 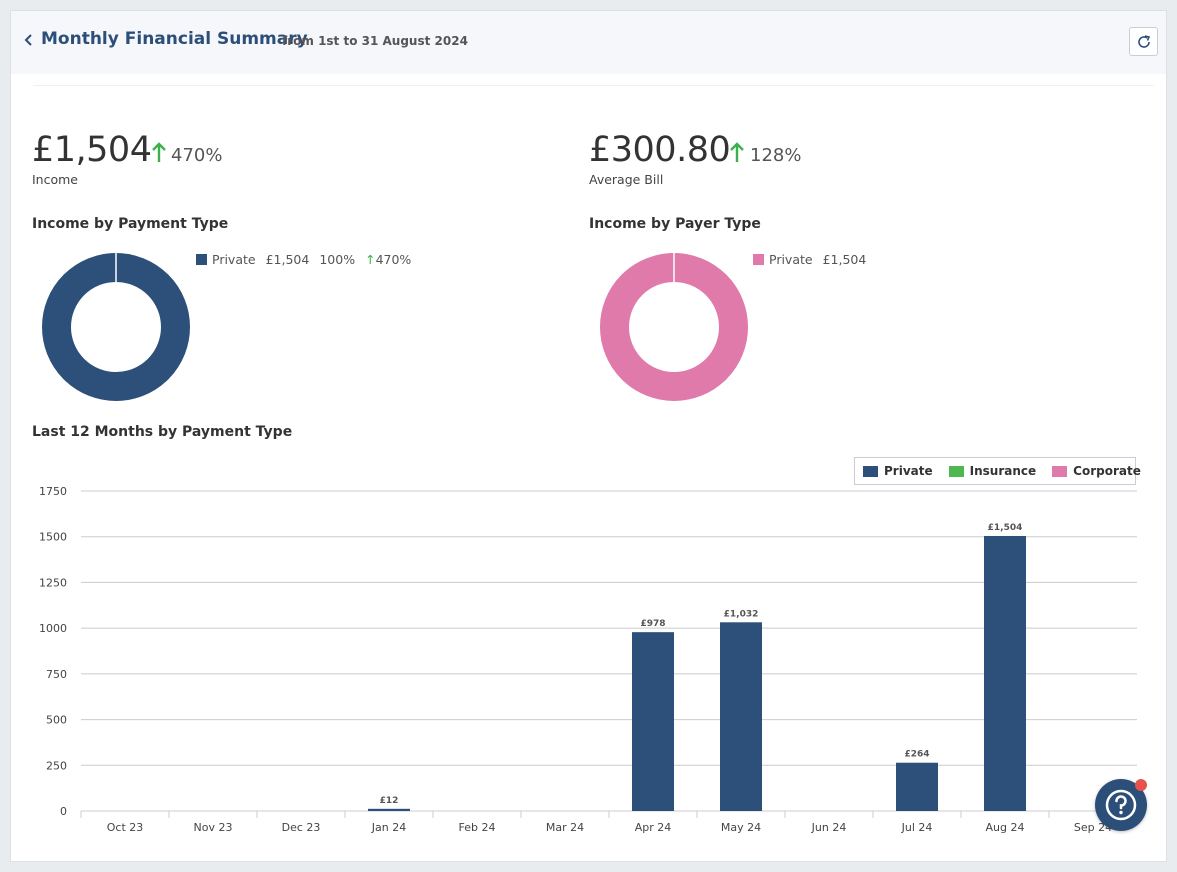 What do you see at coordinates (653, 827) in the screenshot?
I see `x-tick-label: Apr 24` at bounding box center [653, 827].